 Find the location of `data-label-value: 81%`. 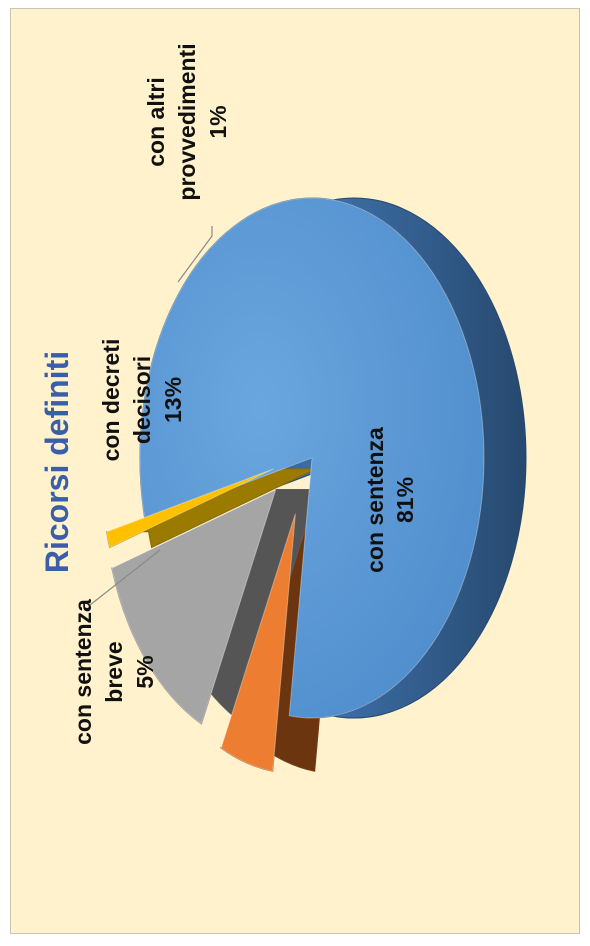

data-label-value: 81% is located at coordinates (405, 500).